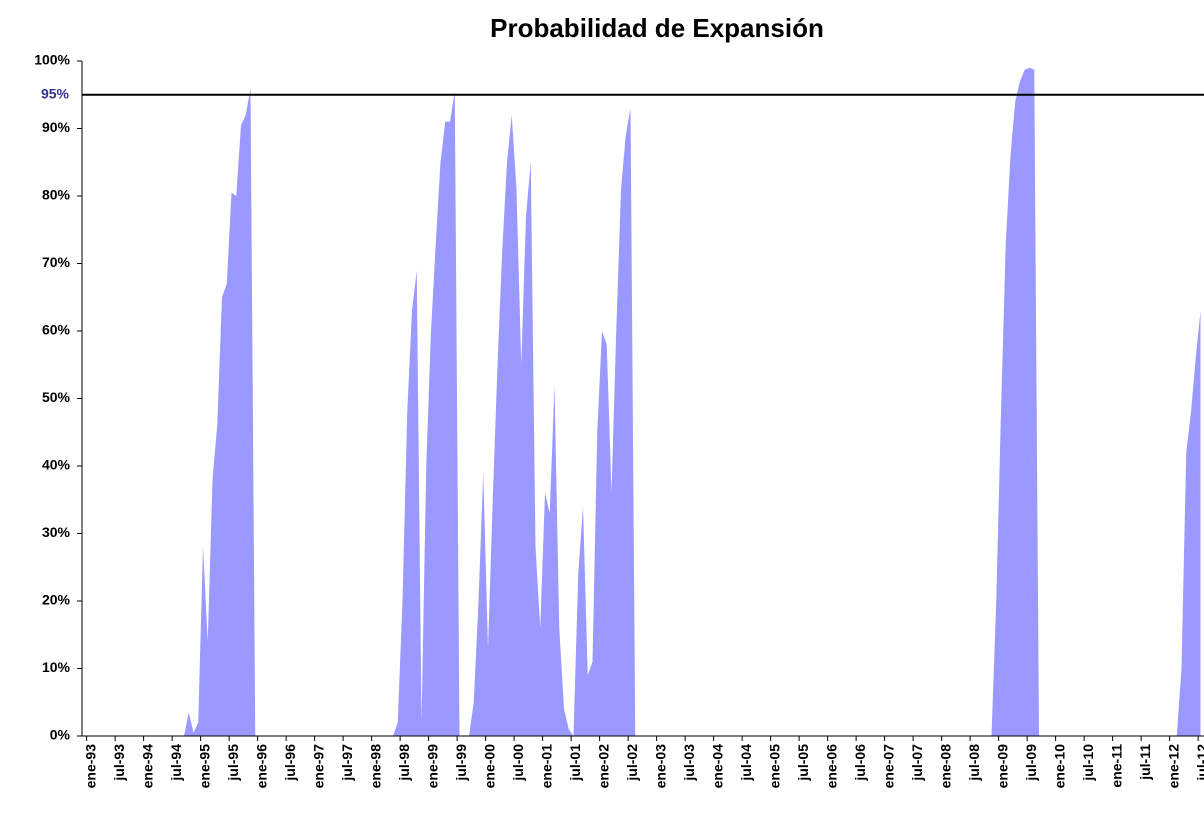 This screenshot has height=821, width=1204. I want to click on x-tick-label: jul-12, so click(1199, 763).